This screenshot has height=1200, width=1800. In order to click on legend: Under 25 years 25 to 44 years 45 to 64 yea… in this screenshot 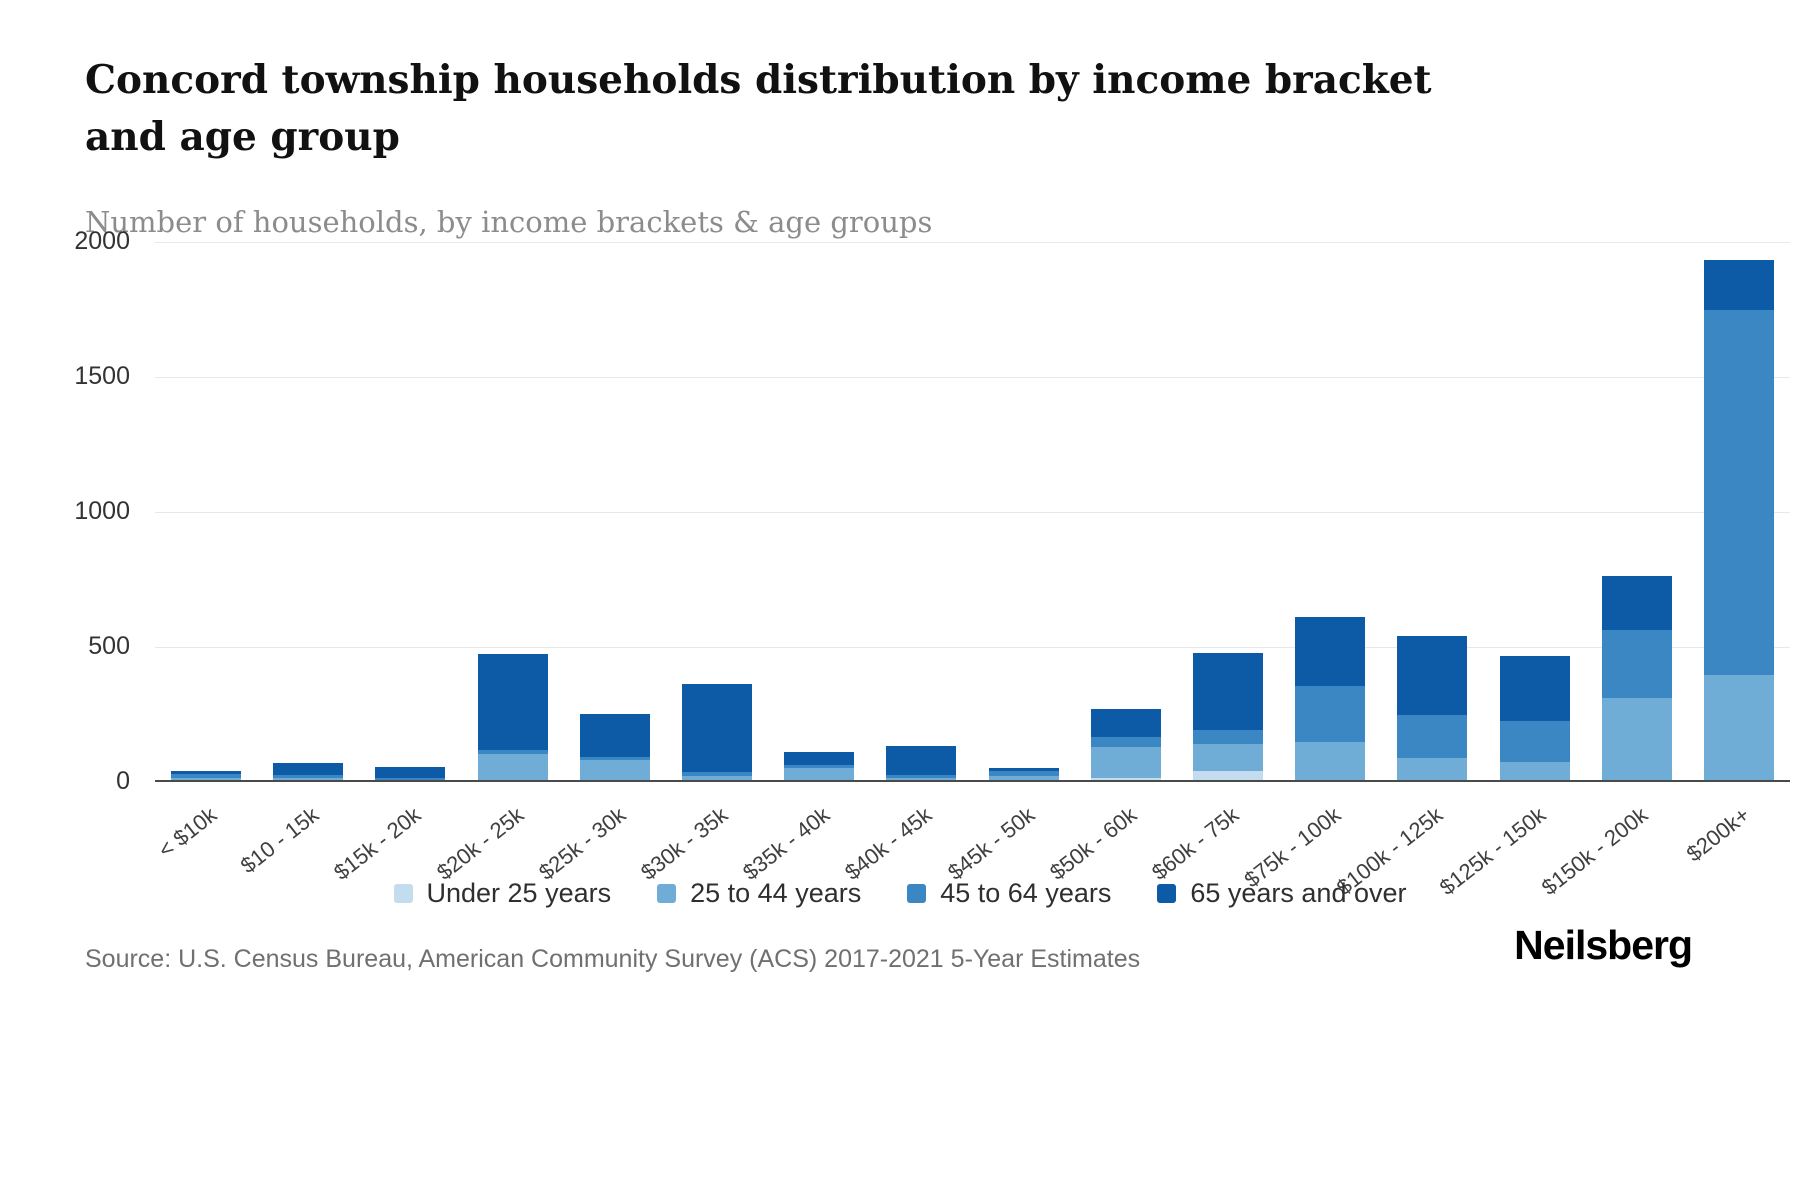, I will do `click(900, 893)`.